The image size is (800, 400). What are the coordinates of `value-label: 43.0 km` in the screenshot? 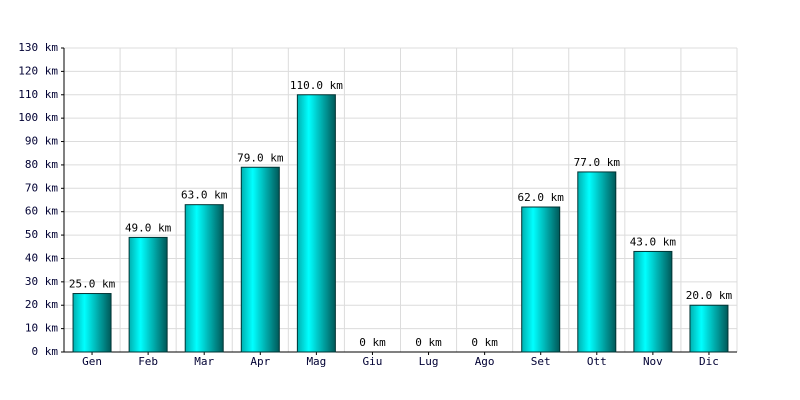 It's located at (653, 241).